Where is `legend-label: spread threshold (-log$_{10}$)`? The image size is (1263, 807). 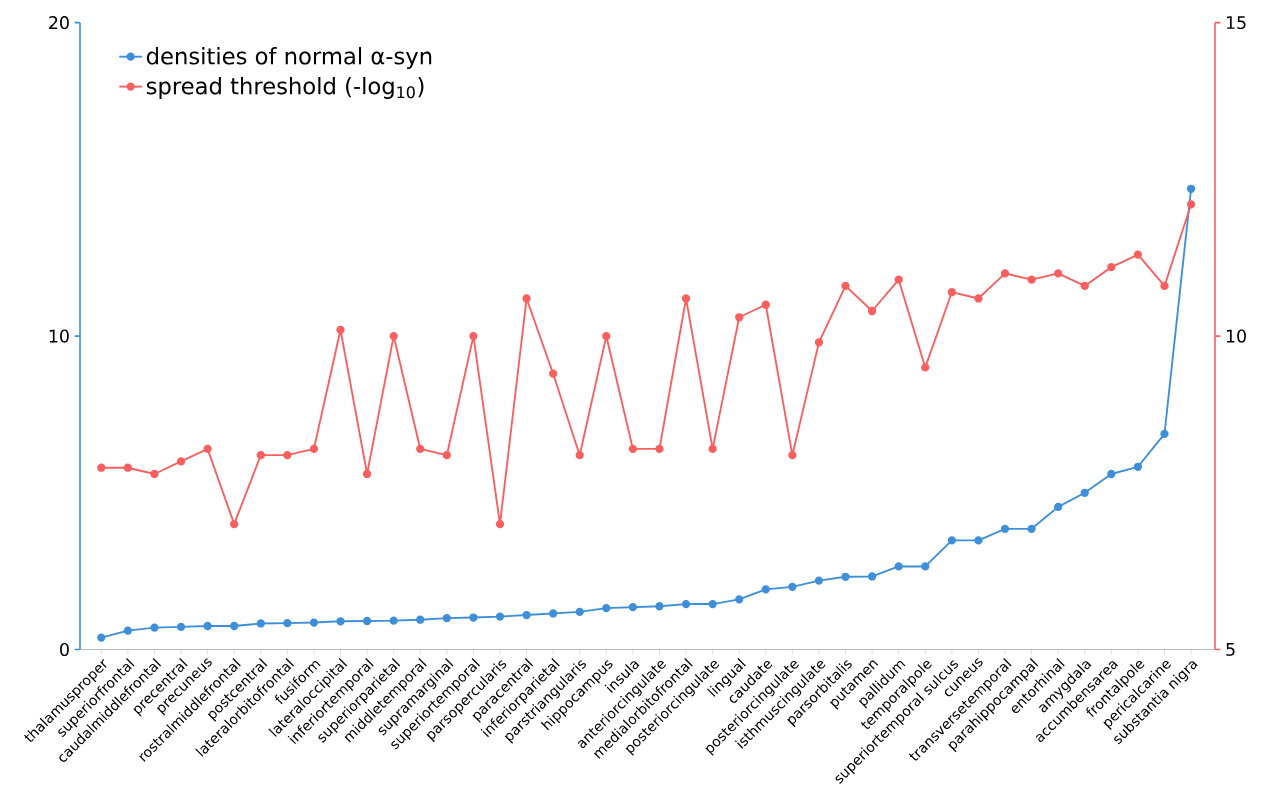
legend-label: spread threshold (-log$_{10}$) is located at coordinates (285, 88).